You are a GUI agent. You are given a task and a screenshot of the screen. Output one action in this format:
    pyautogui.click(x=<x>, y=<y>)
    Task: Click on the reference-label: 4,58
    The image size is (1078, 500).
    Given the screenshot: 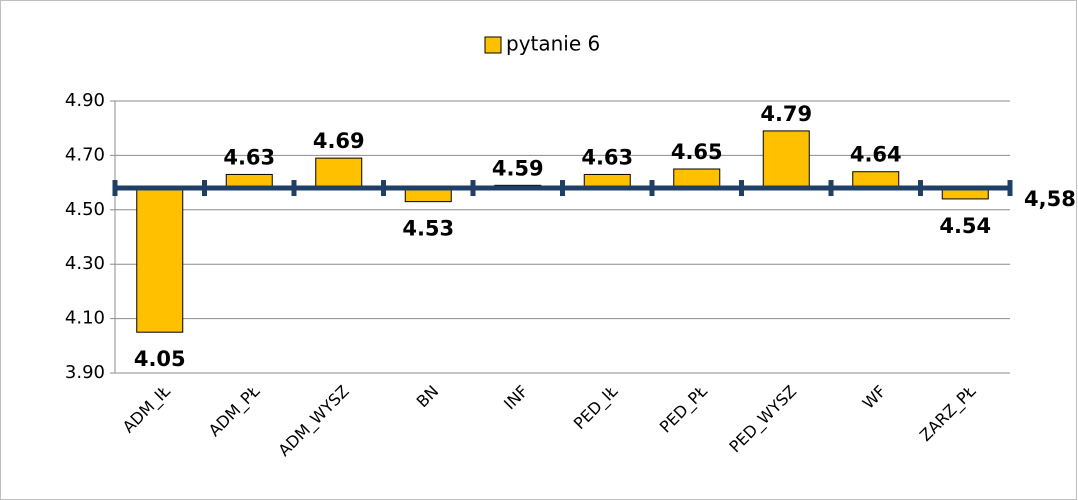 What is the action you would take?
    pyautogui.click(x=1050, y=199)
    